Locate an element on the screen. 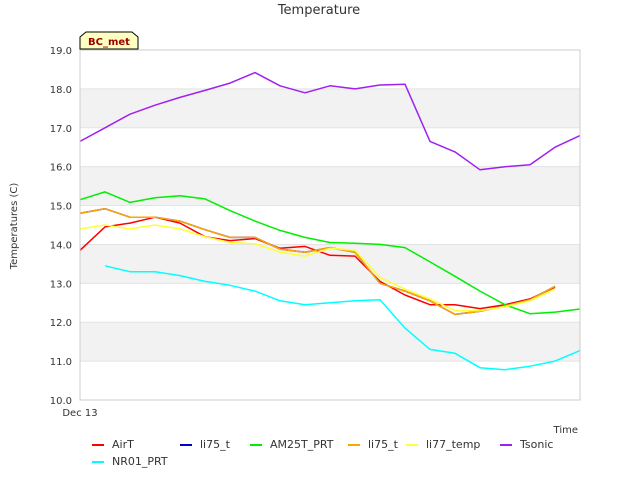 The height and width of the screenshot is (480, 640). site-badge-label: BC_met is located at coordinates (109, 42).